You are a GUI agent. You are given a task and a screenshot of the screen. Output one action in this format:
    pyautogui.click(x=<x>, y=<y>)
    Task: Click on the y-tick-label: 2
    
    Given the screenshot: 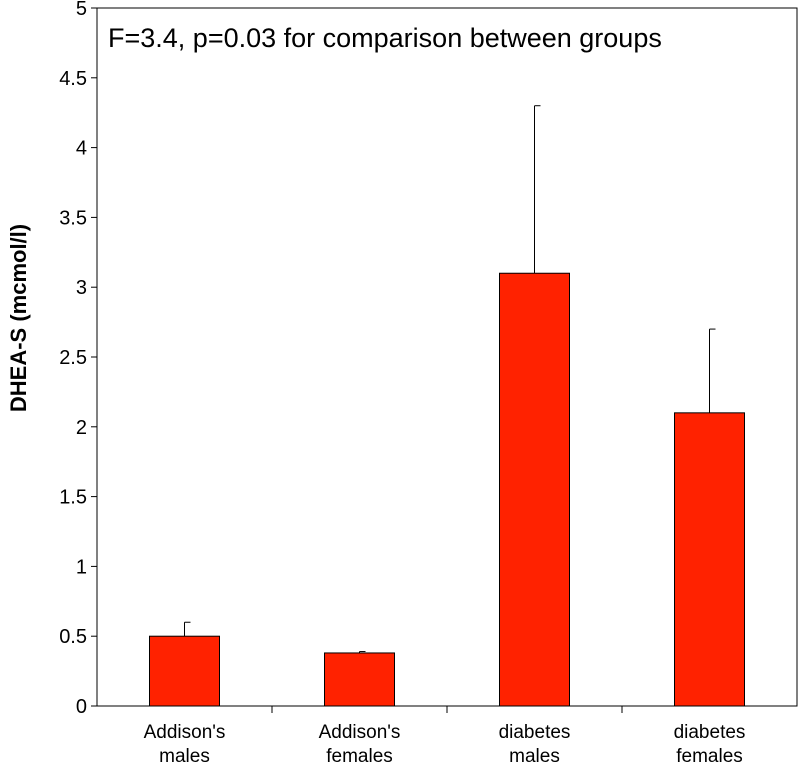 What is the action you would take?
    pyautogui.click(x=81, y=428)
    